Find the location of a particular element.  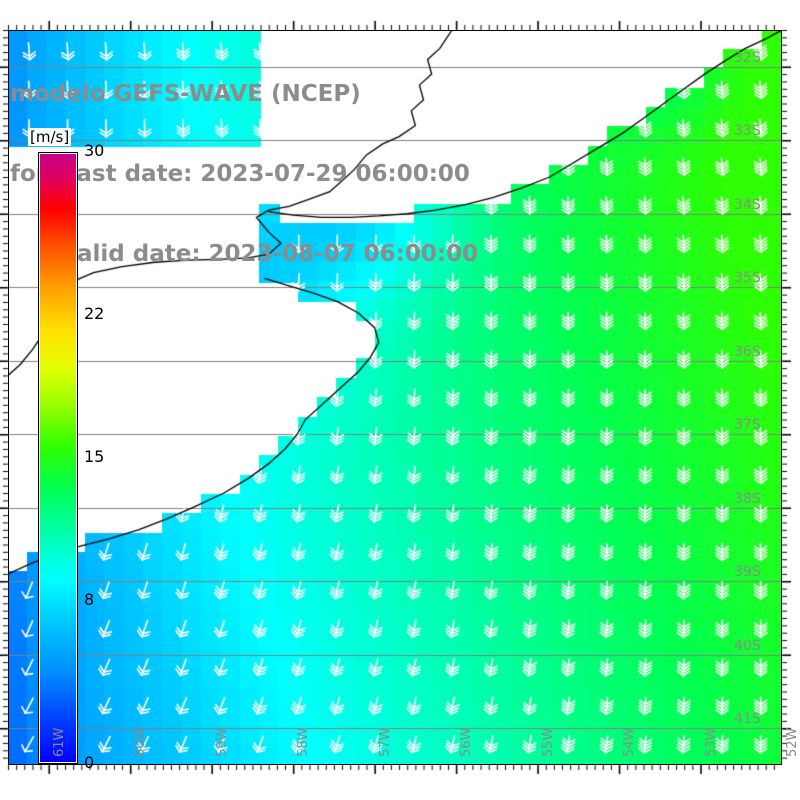

longitude-label-58W: 58W is located at coordinates (304, 742).